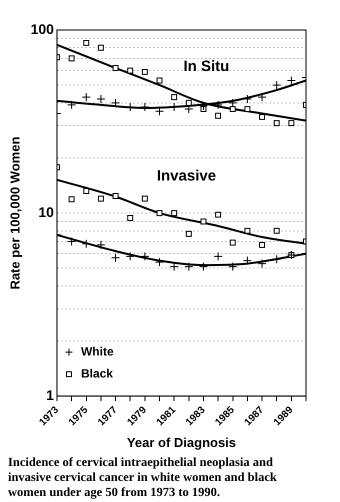 The width and height of the screenshot is (340, 502). I want to click on legend-label: White, so click(97, 351).